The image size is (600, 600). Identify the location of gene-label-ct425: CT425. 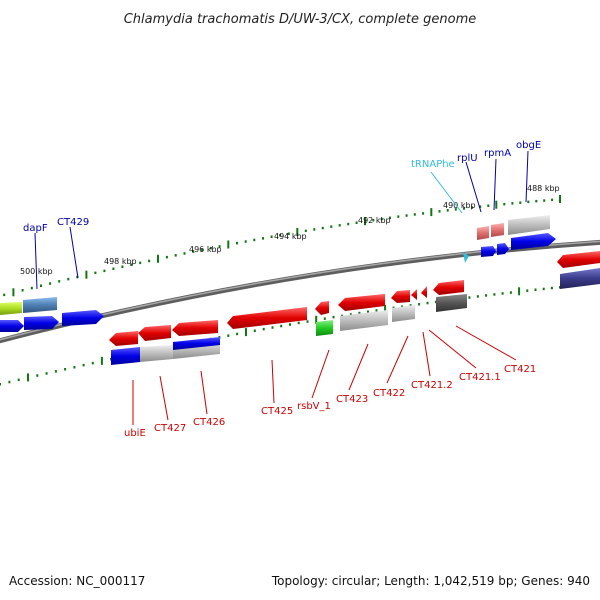
(277, 411).